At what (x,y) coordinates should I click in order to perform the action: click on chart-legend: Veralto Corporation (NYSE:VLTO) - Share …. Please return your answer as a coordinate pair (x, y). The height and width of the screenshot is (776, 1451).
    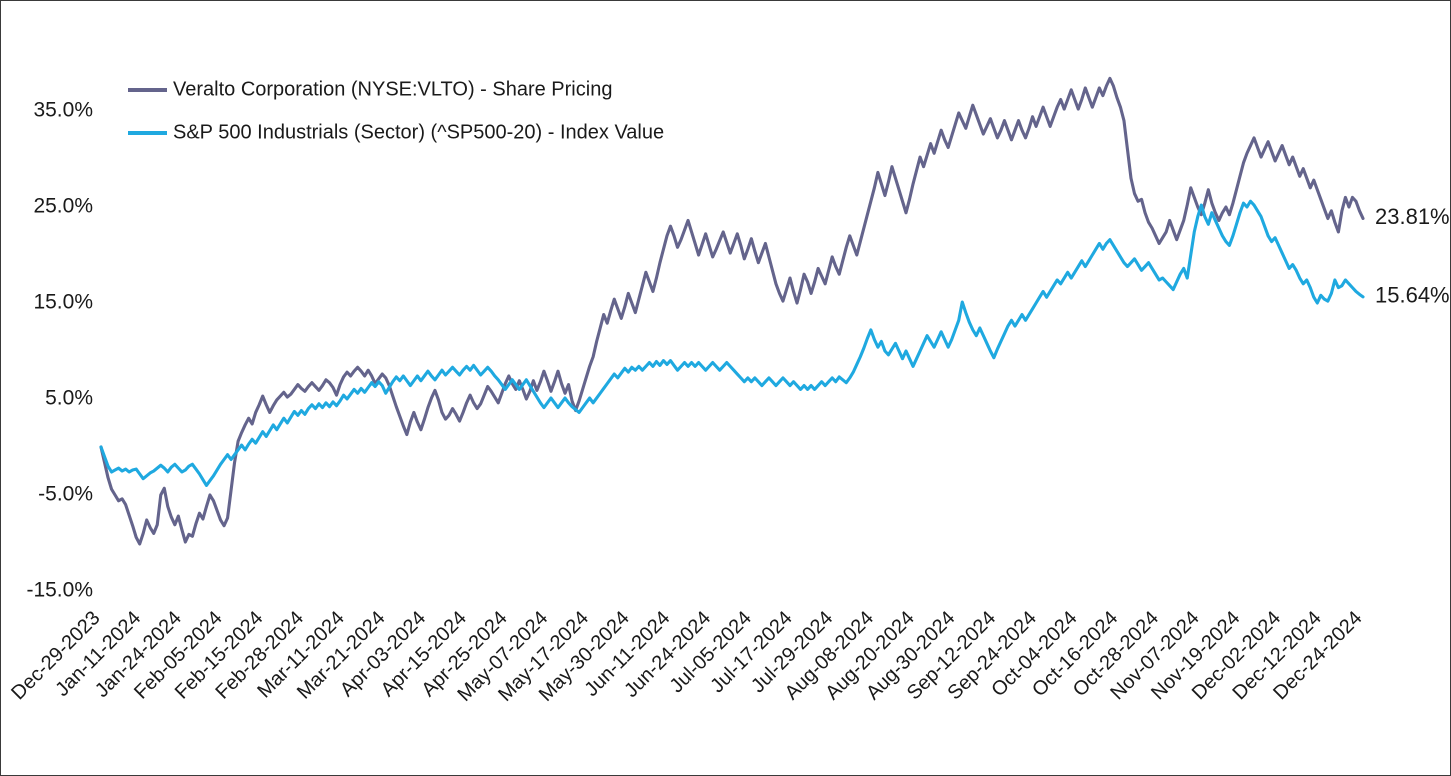
    Looking at the image, I should click on (396, 110).